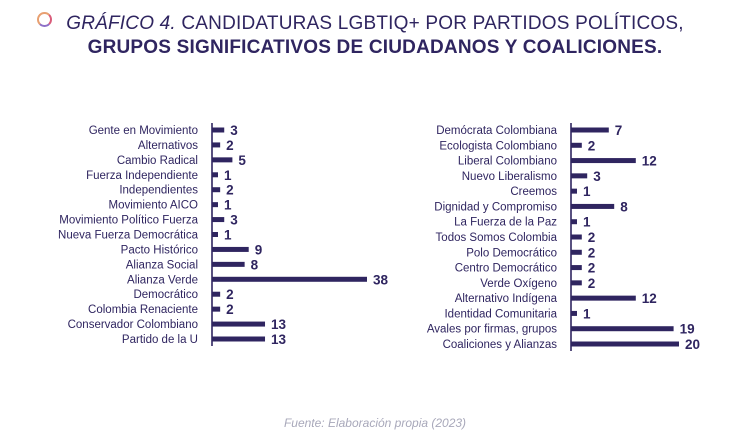  Describe the element at coordinates (692, 344) in the screenshot. I see `value-label: 20` at that location.